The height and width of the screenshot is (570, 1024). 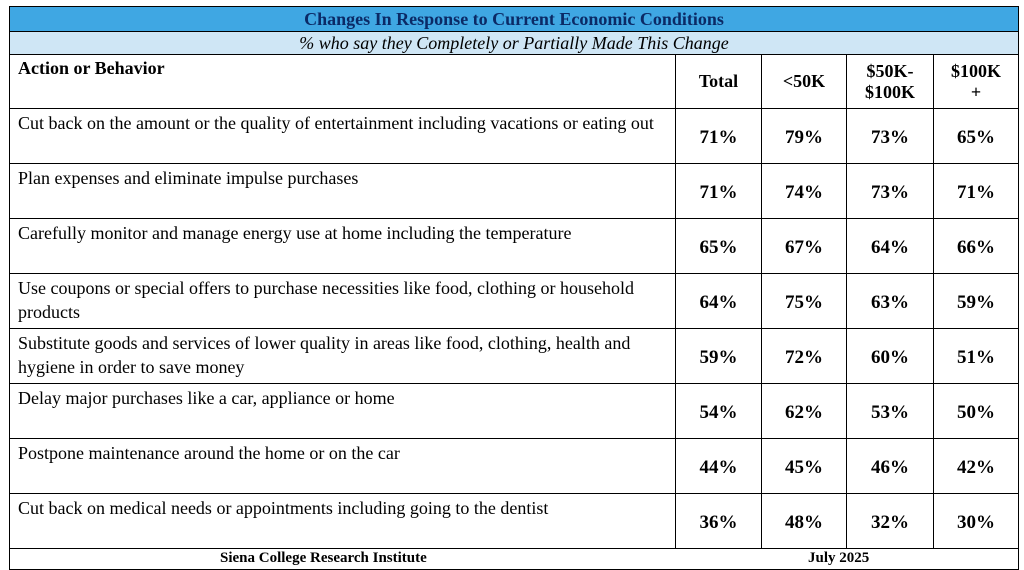 What do you see at coordinates (890, 521) in the screenshot?
I see `cell-50k-100k: 32%` at bounding box center [890, 521].